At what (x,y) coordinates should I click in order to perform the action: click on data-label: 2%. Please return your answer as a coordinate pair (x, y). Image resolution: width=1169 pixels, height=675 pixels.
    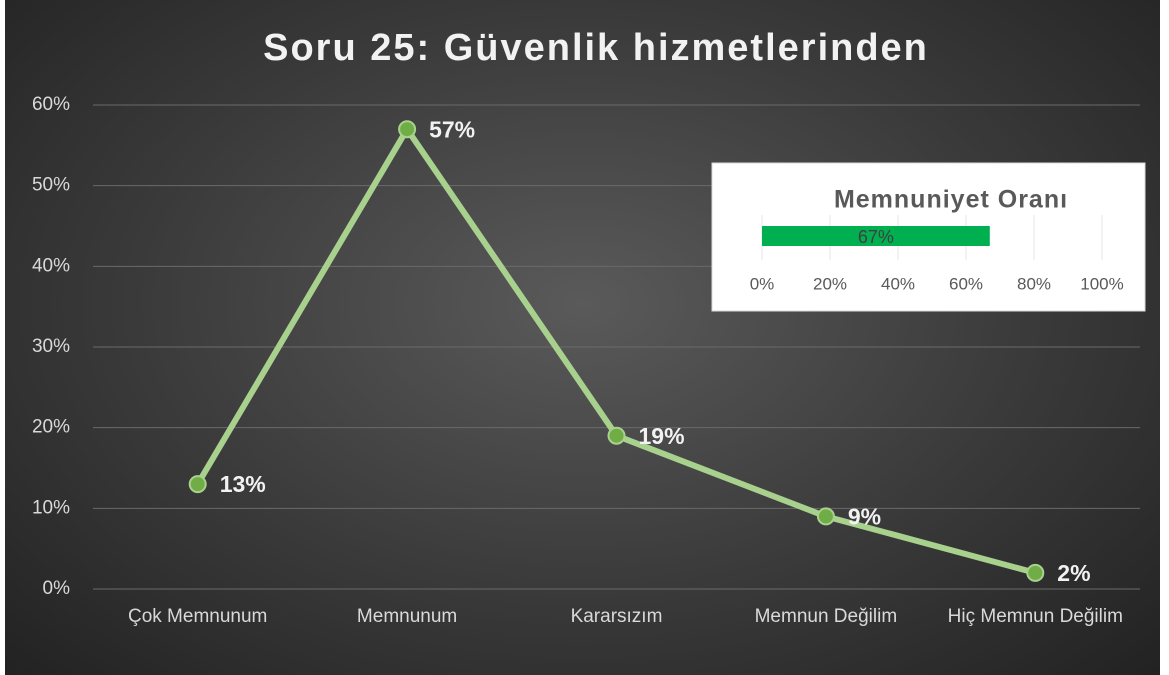
    Looking at the image, I should click on (1073, 573).